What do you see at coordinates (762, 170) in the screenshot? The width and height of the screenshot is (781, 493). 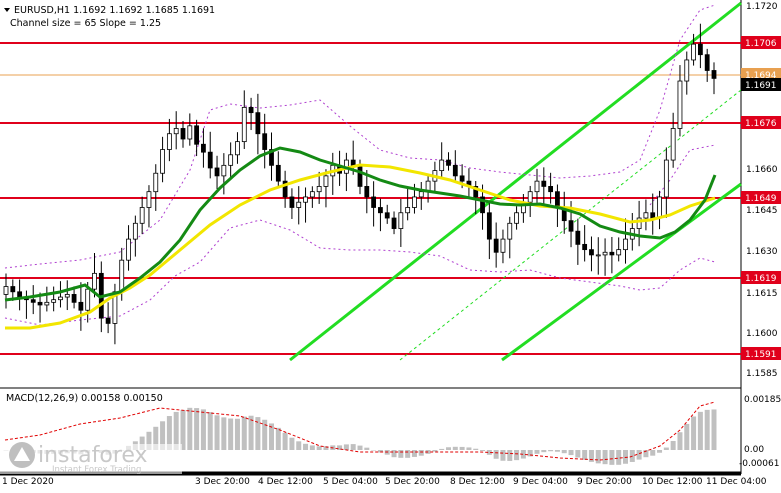 I see `price-tick-1660: 1.1660` at bounding box center [762, 170].